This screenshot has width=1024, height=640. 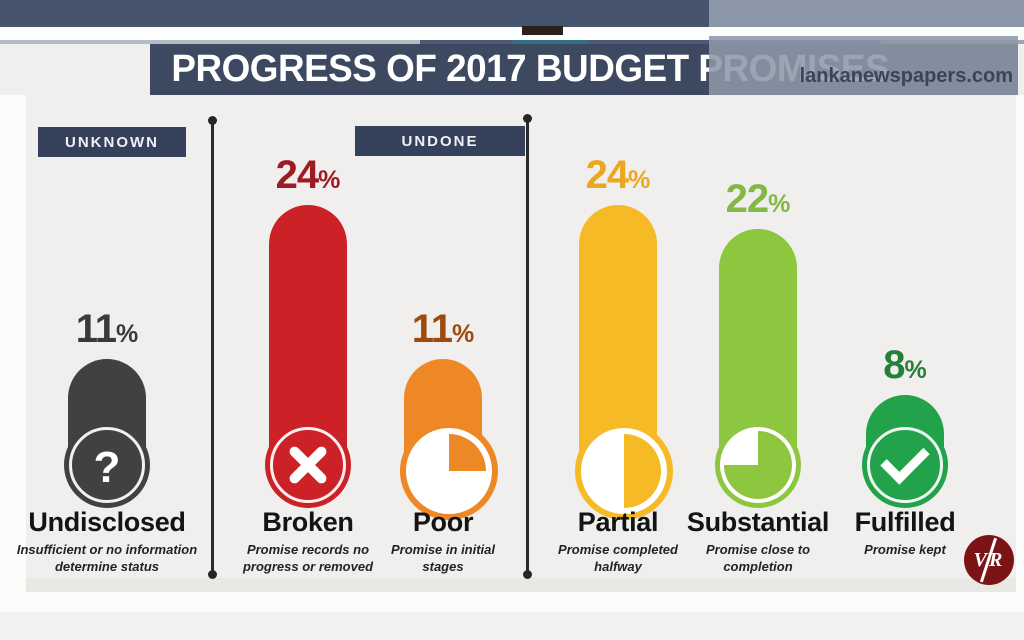 I want to click on category-label-fulfilled: Fulfilled, so click(x=905, y=522).